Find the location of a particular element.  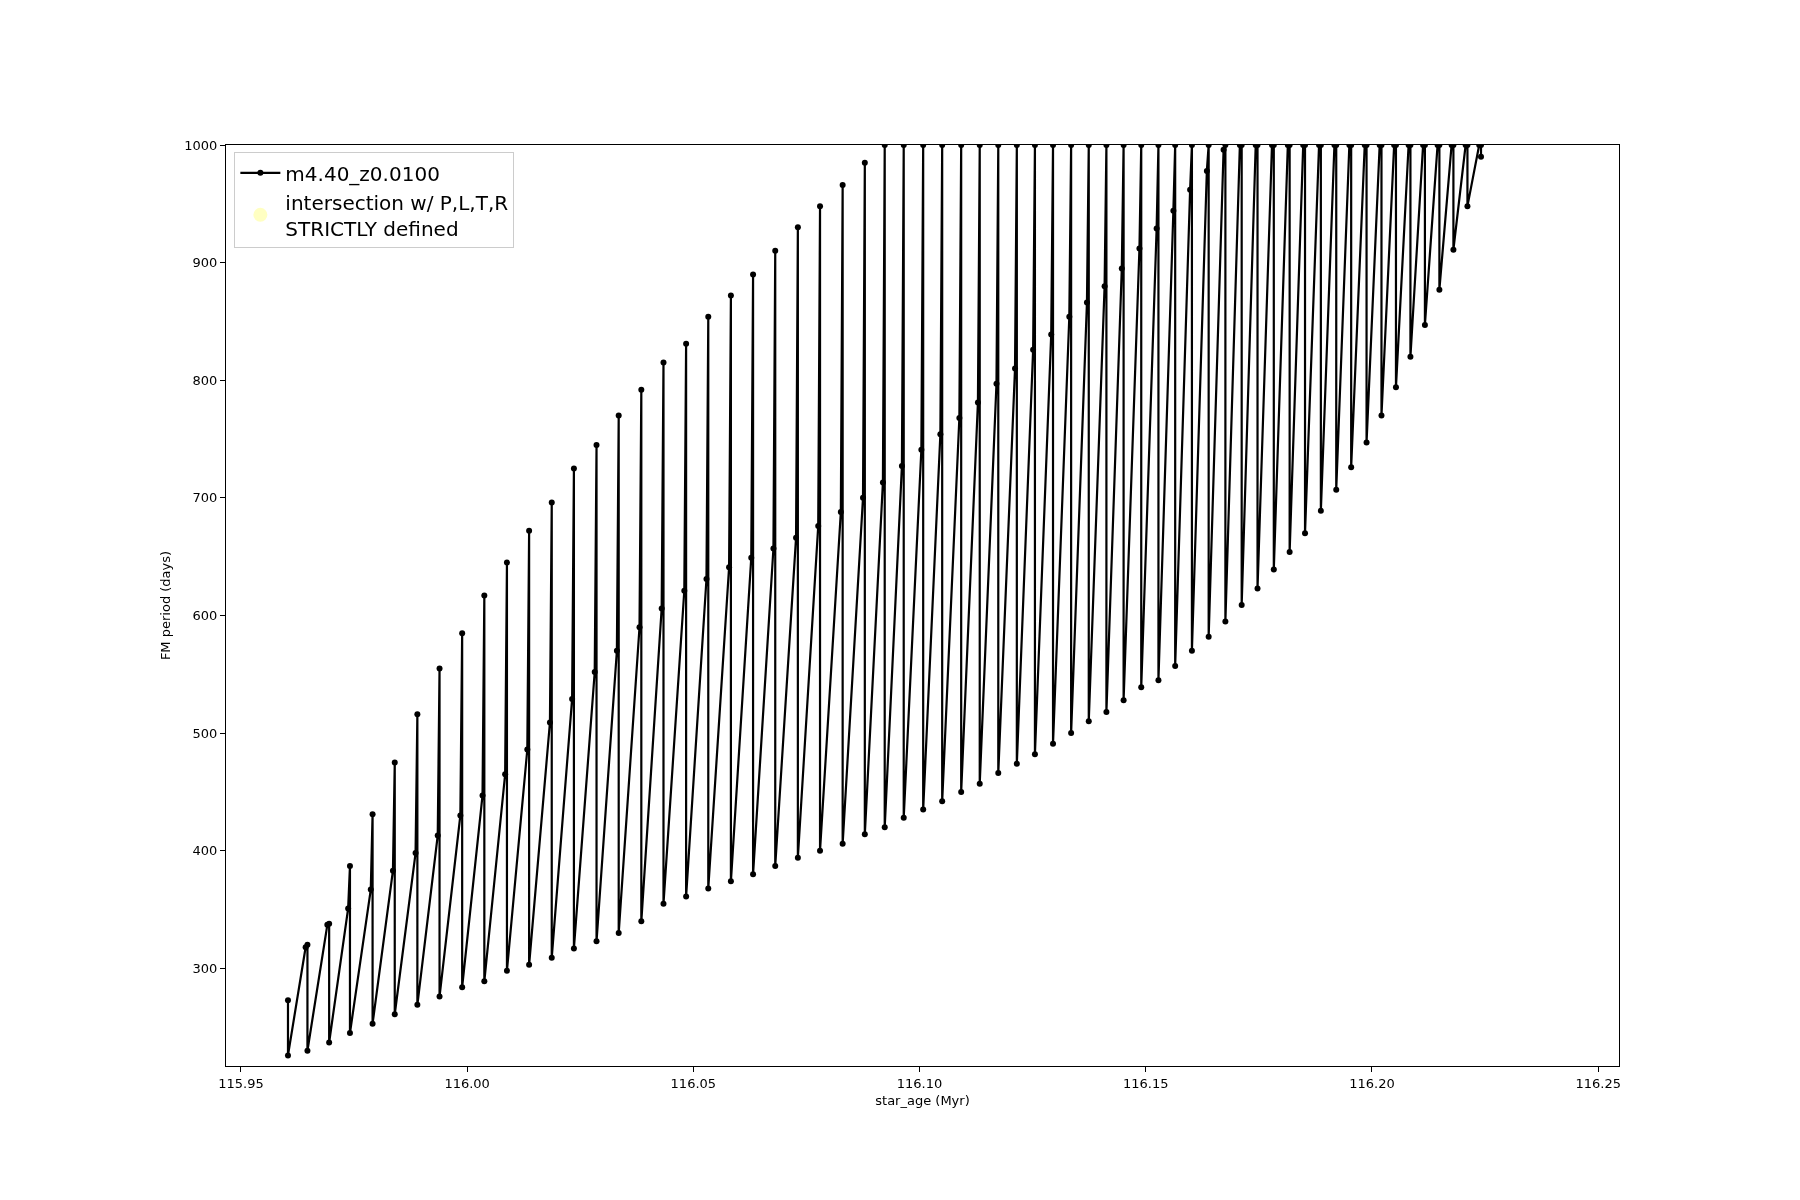

x-tick-label: 116.10 is located at coordinates (919, 1083).